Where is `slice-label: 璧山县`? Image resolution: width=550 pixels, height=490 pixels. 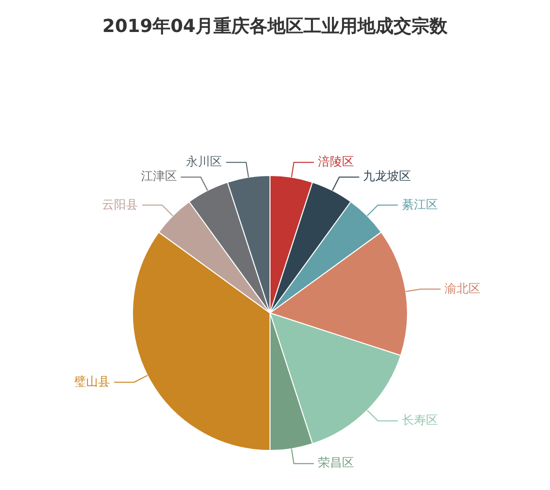
slice-label: 璧山县 is located at coordinates (92, 381).